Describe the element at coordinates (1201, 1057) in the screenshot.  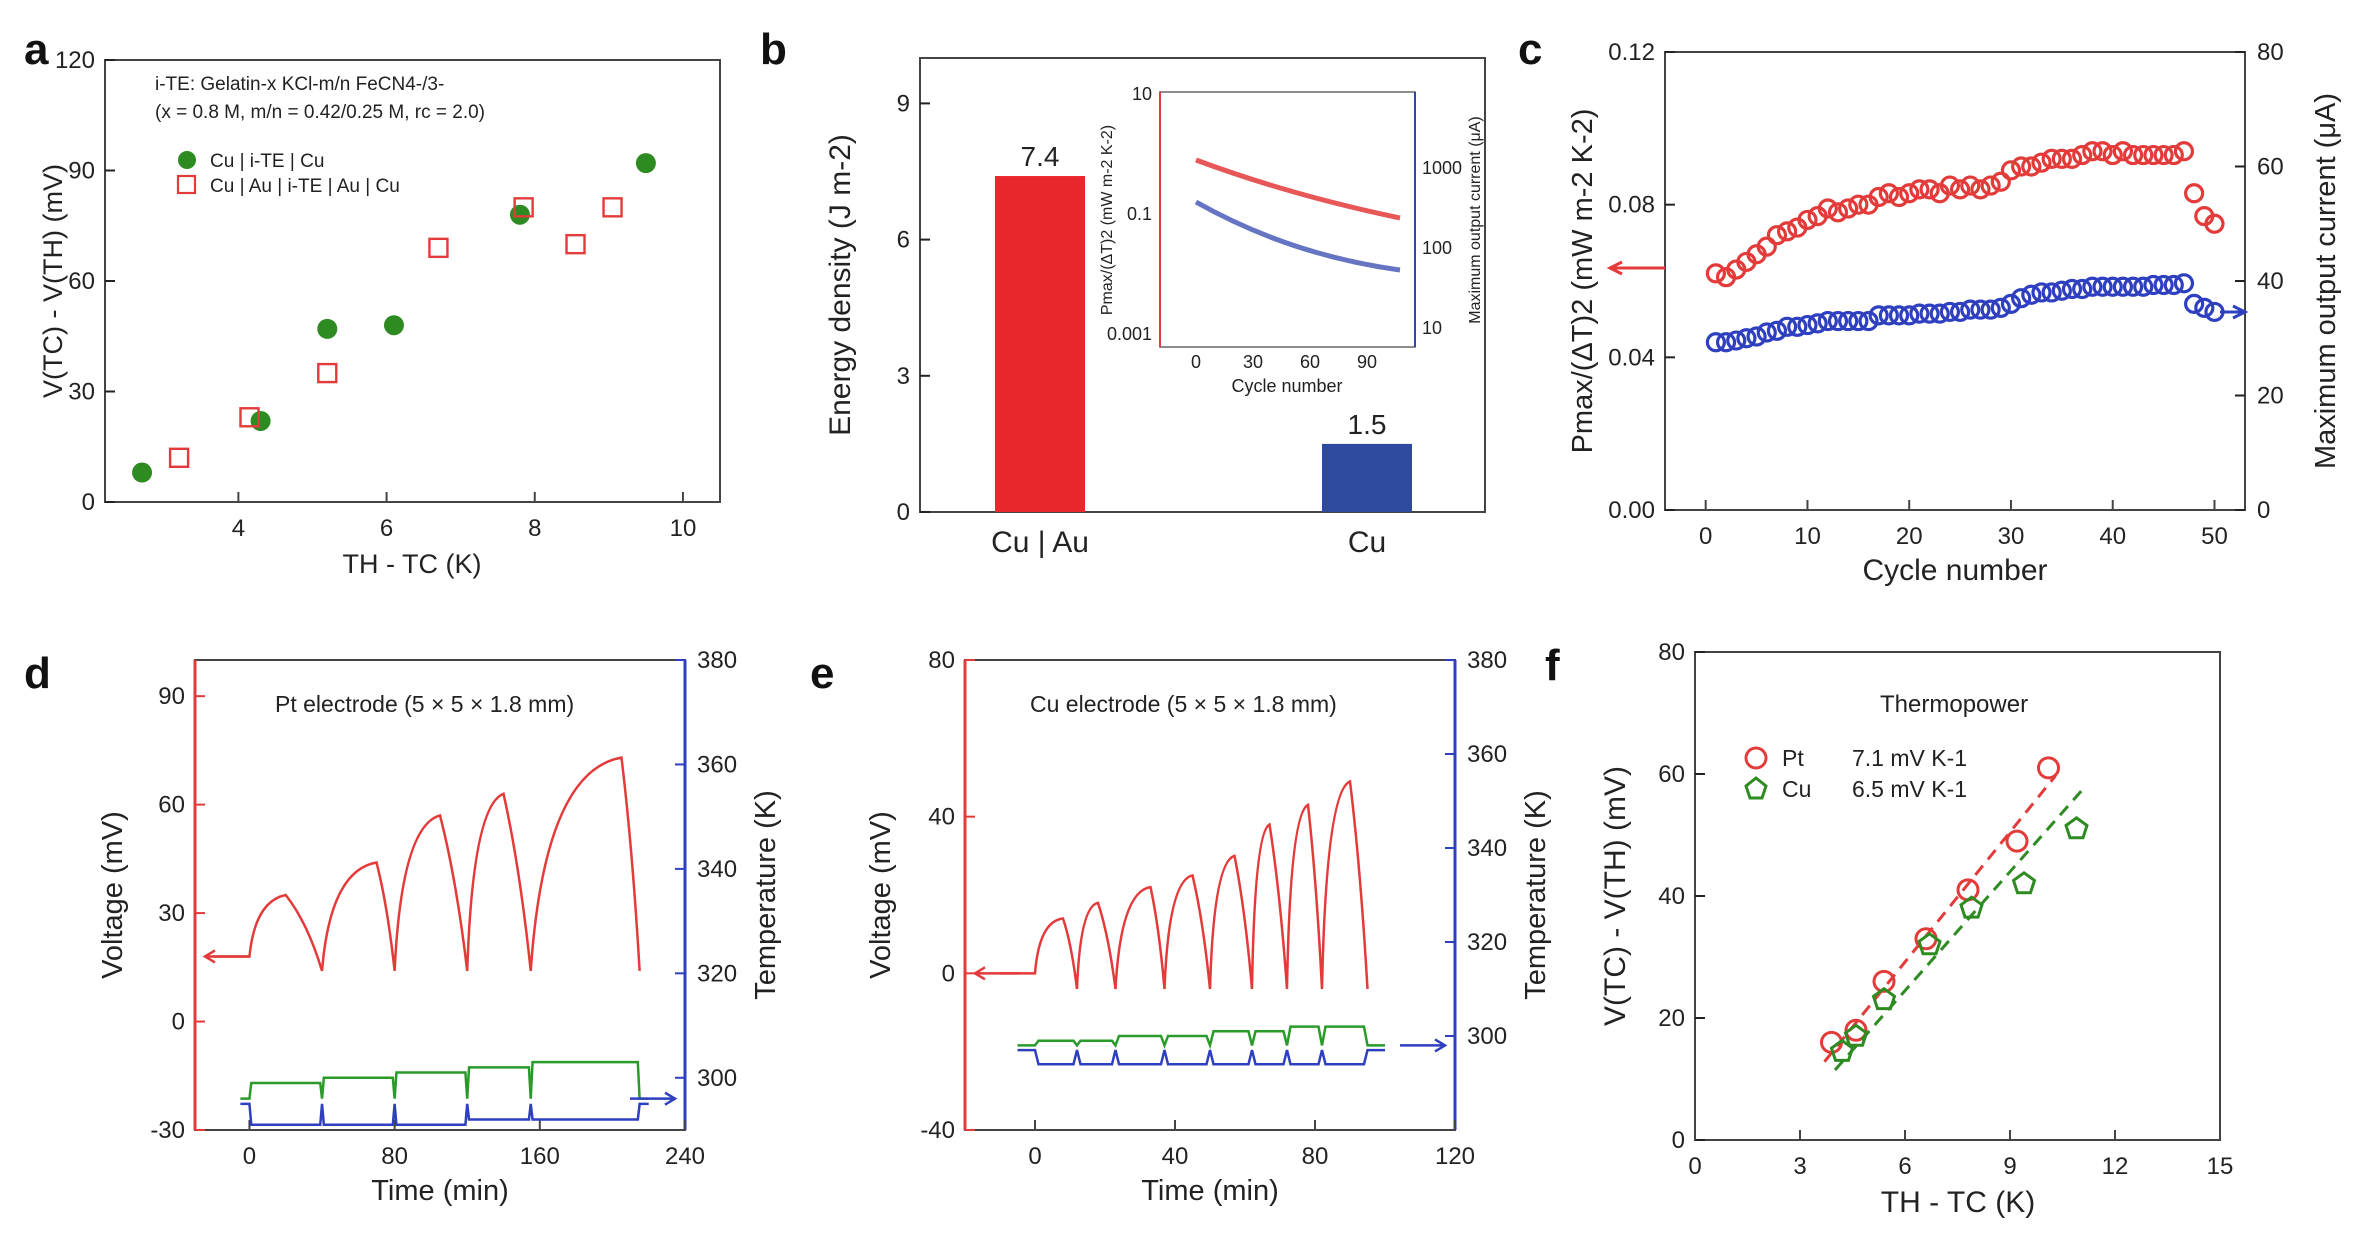
I see `panel-e-temperature-cold-trace` at that location.